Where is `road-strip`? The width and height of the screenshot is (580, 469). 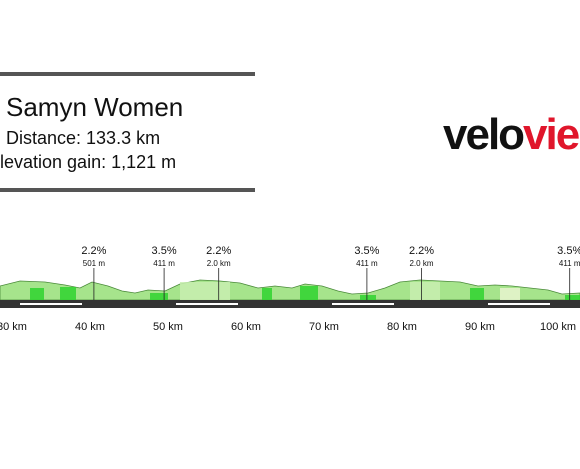 road-strip is located at coordinates (290, 304).